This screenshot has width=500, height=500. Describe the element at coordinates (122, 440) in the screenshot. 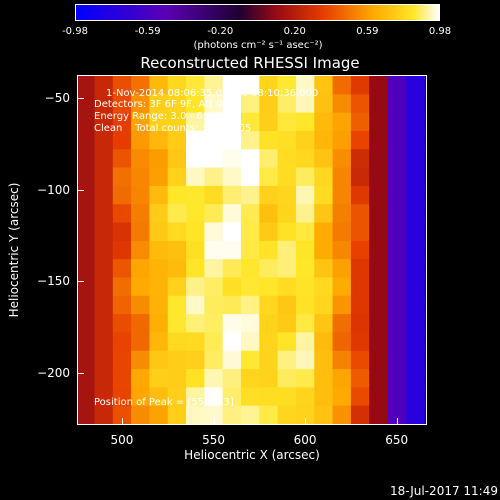

I see `x-tick-label: 500` at that location.